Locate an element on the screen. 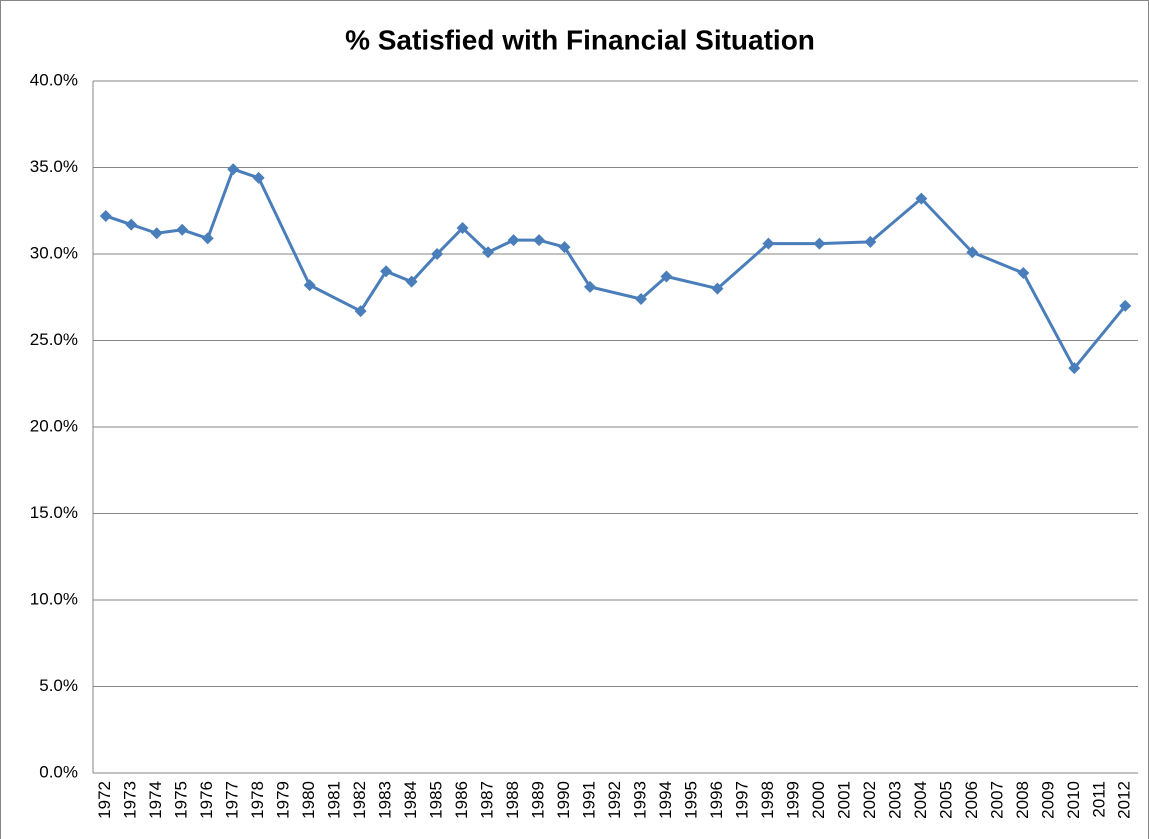 The image size is (1149, 839). x-tick-label: 1989 is located at coordinates (538, 800).